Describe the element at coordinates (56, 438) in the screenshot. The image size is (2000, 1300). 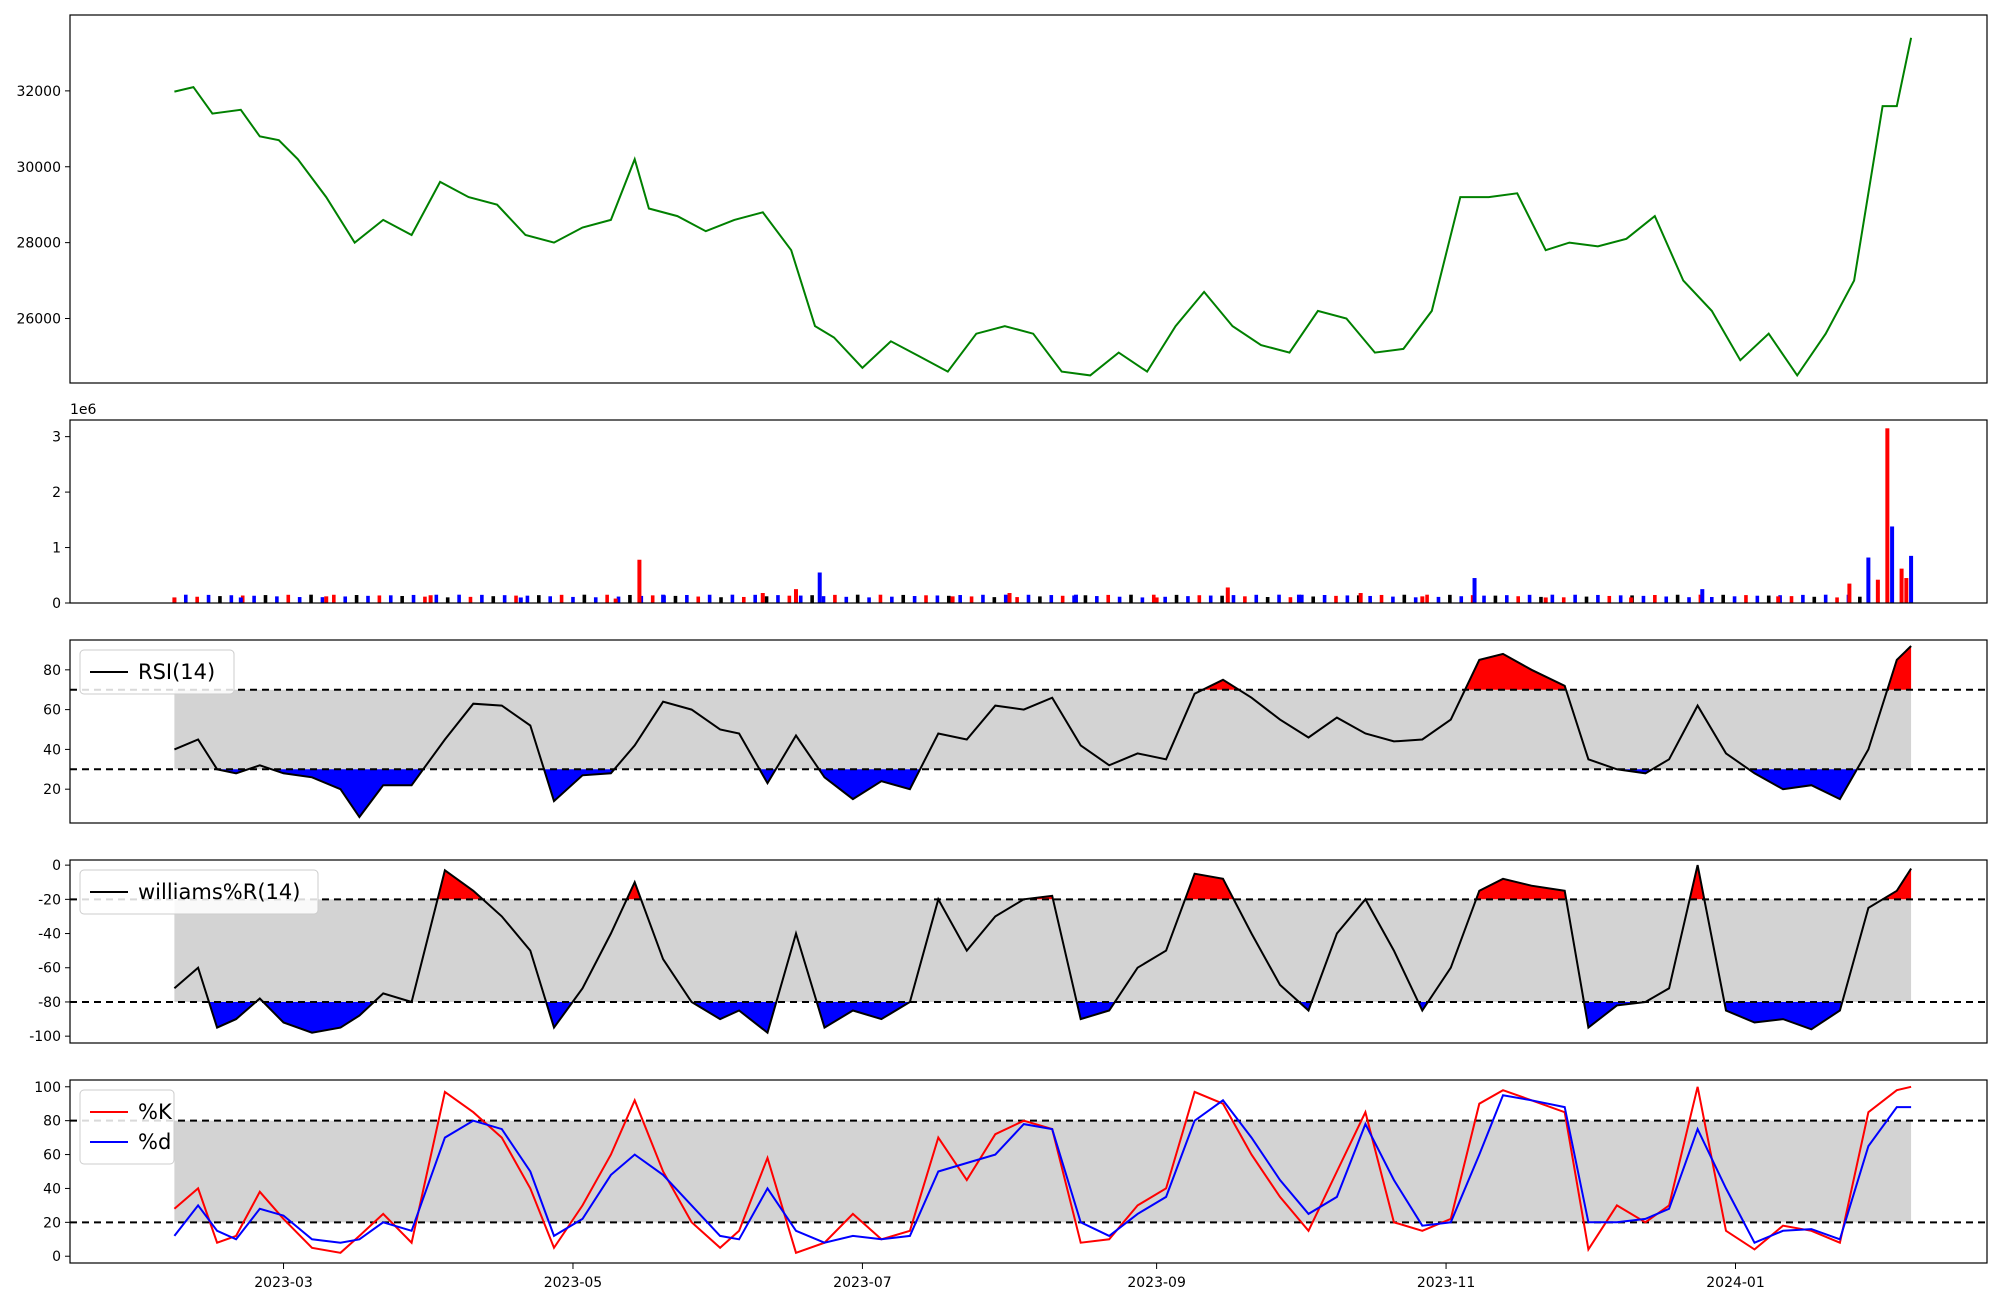
I see `volume-ytick-label: 3` at that location.